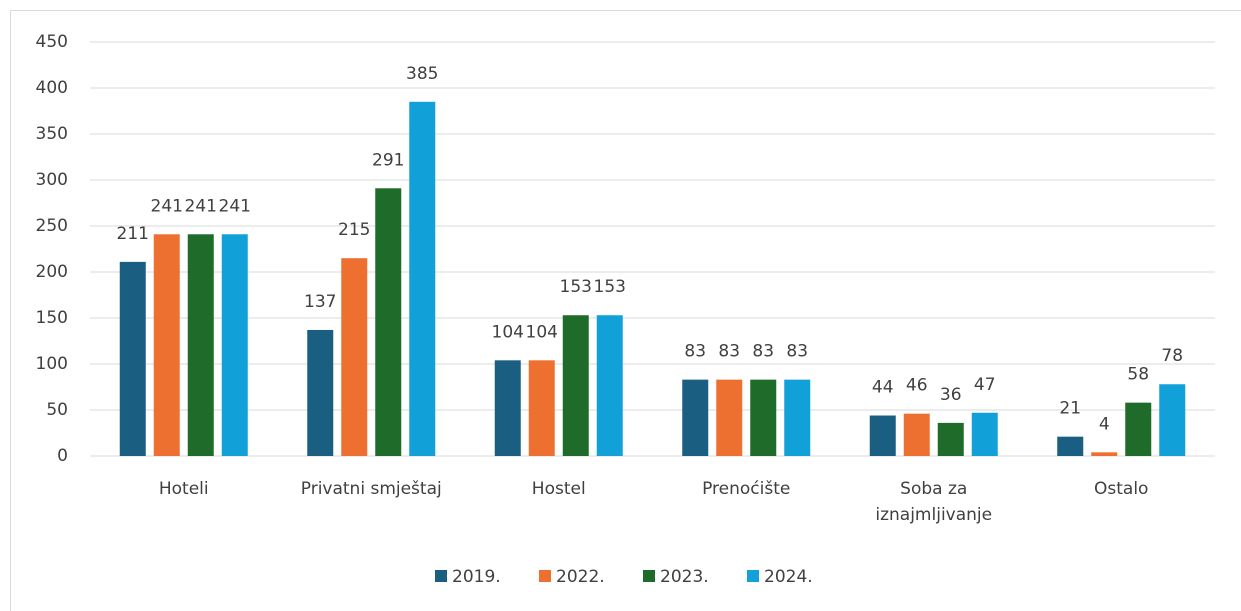 The height and width of the screenshot is (611, 1241). Describe the element at coordinates (422, 74) in the screenshot. I see `data-label: 385` at that location.